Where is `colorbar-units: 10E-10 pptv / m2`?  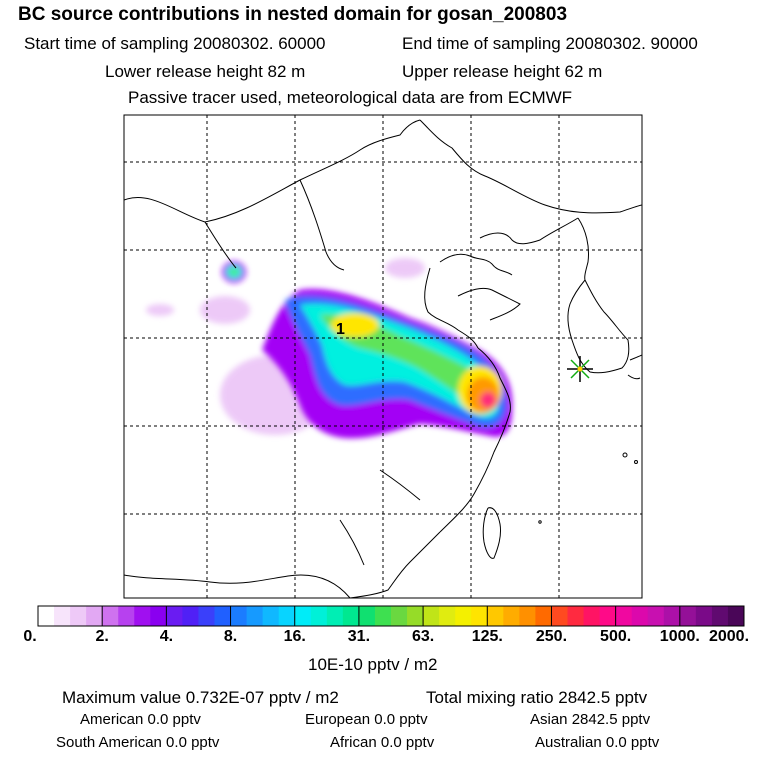
colorbar-units: 10E-10 pptv / m2 is located at coordinates (373, 664).